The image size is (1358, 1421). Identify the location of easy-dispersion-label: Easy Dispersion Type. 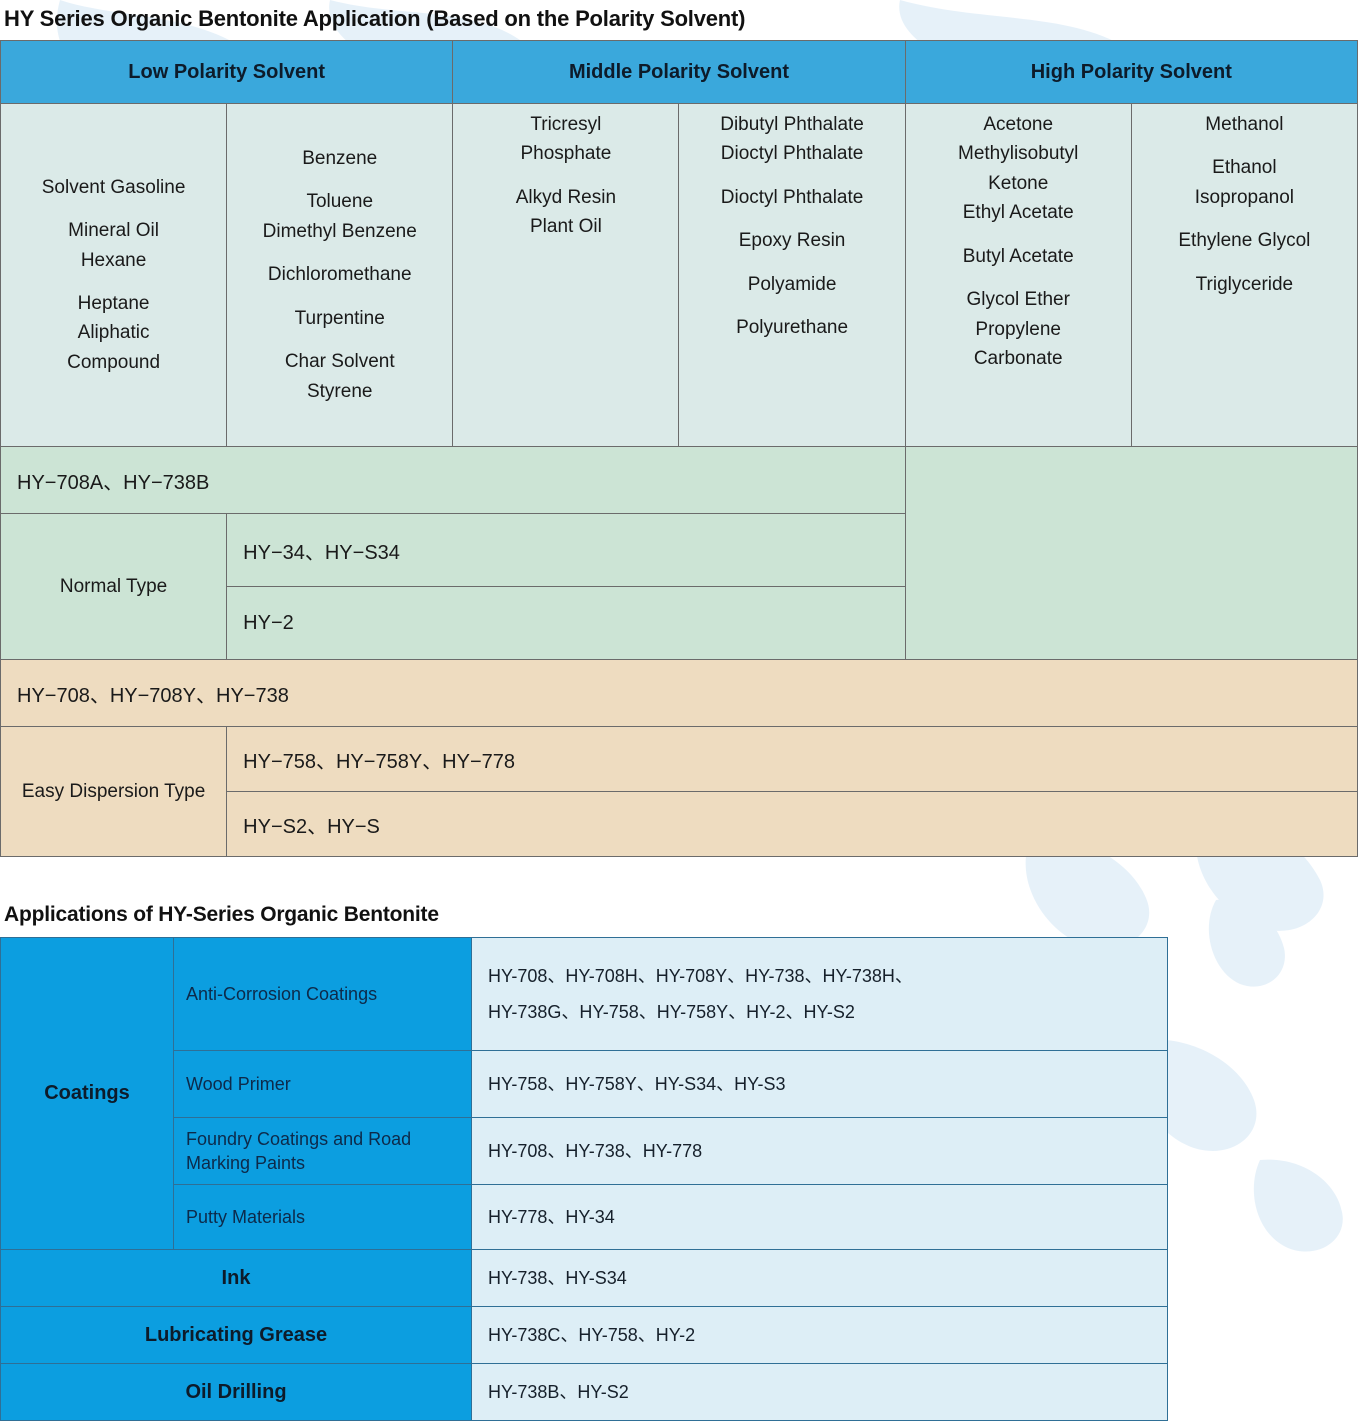
(114, 791).